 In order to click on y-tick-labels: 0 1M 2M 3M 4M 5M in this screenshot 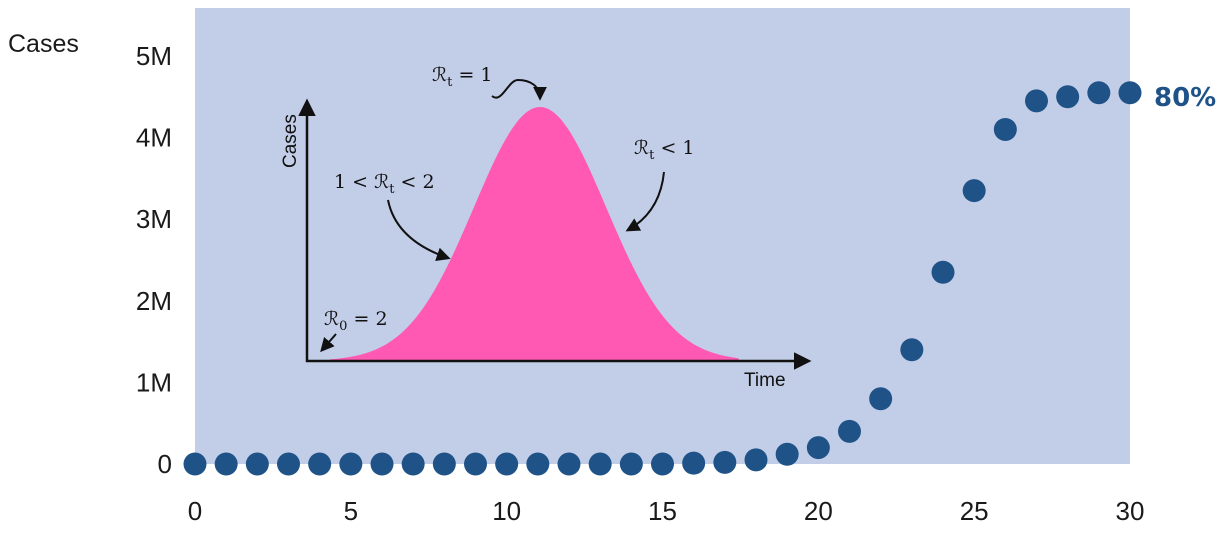, I will do `click(154, 260)`.